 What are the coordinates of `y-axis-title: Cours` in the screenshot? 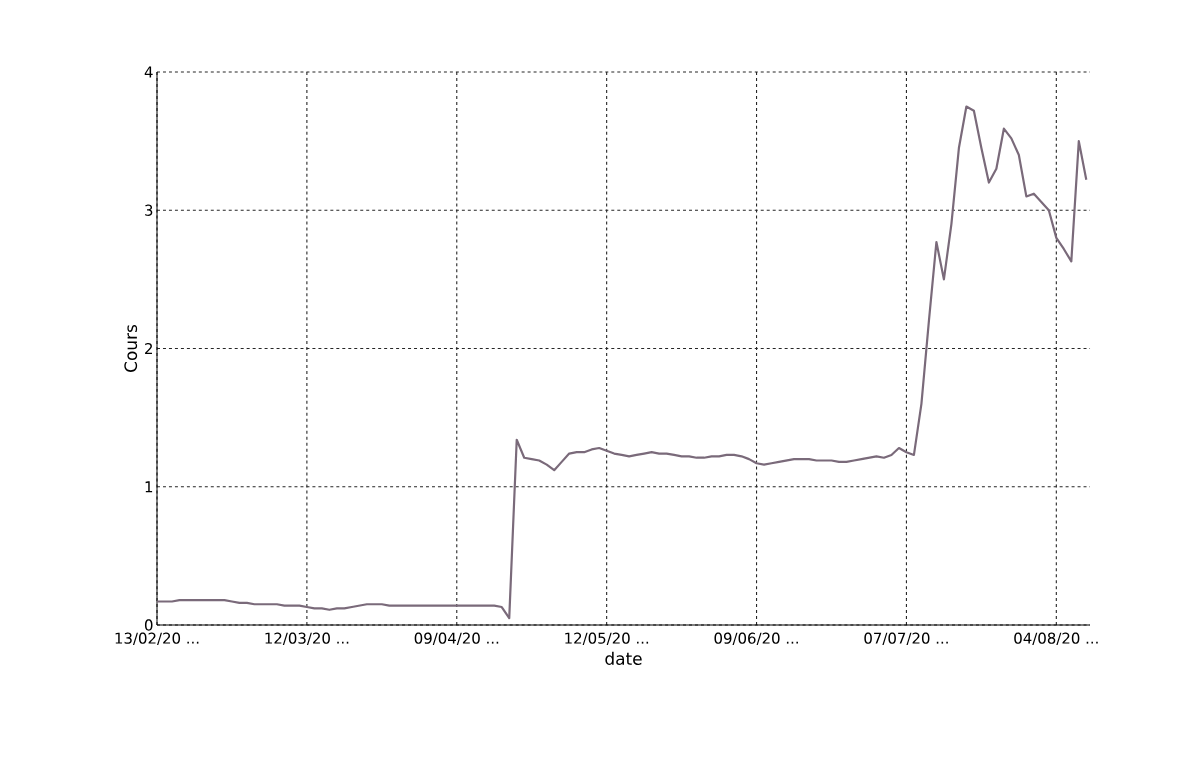 It's located at (131, 348).